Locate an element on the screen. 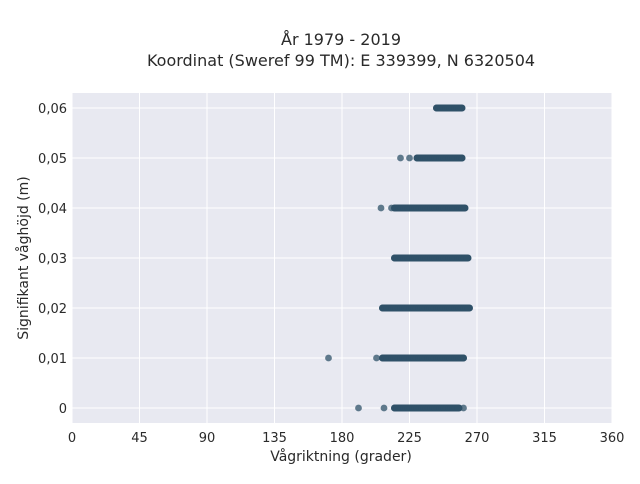 The width and height of the screenshot is (640, 484). y-tick-labels: 0 0,01 0,02 0,03 0,04 0,05 0,06 is located at coordinates (52, 259).